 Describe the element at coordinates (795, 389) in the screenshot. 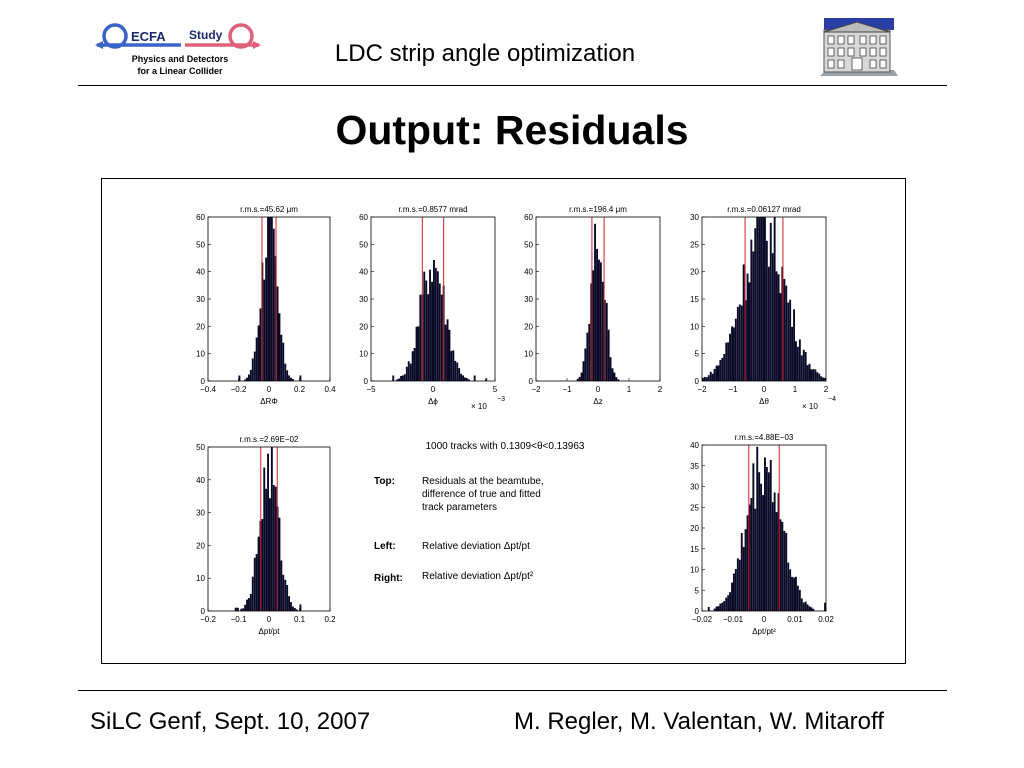

I see `x-tick-label: 1` at that location.